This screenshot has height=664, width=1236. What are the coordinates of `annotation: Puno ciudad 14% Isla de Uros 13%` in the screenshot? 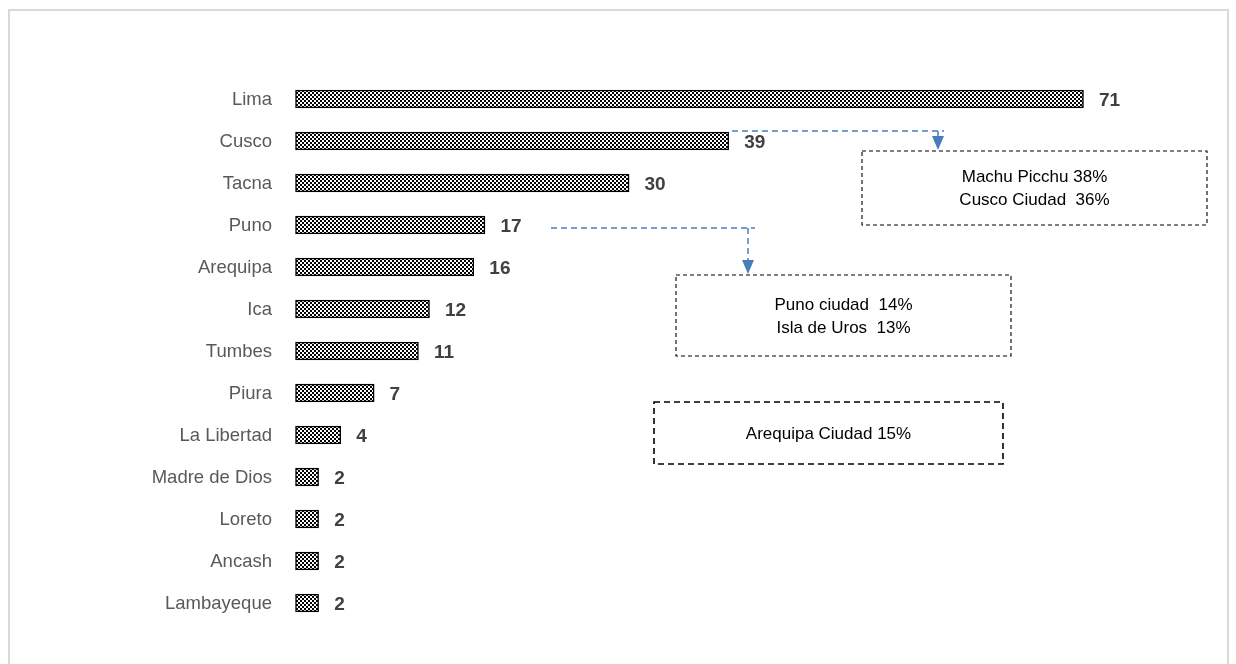 It's located at (843, 315).